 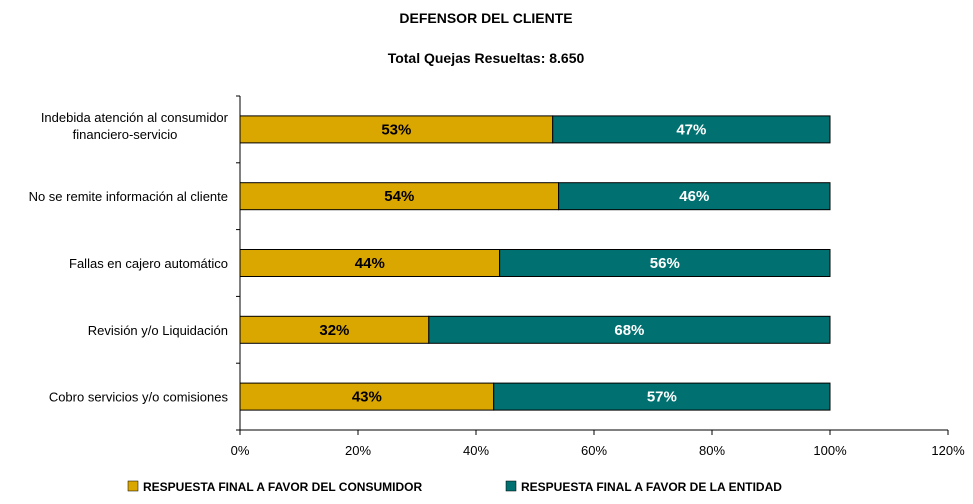 I want to click on legend-label: RESPUESTA FINAL A FAVOR DEL CONSUMIDOR, so click(x=282, y=487).